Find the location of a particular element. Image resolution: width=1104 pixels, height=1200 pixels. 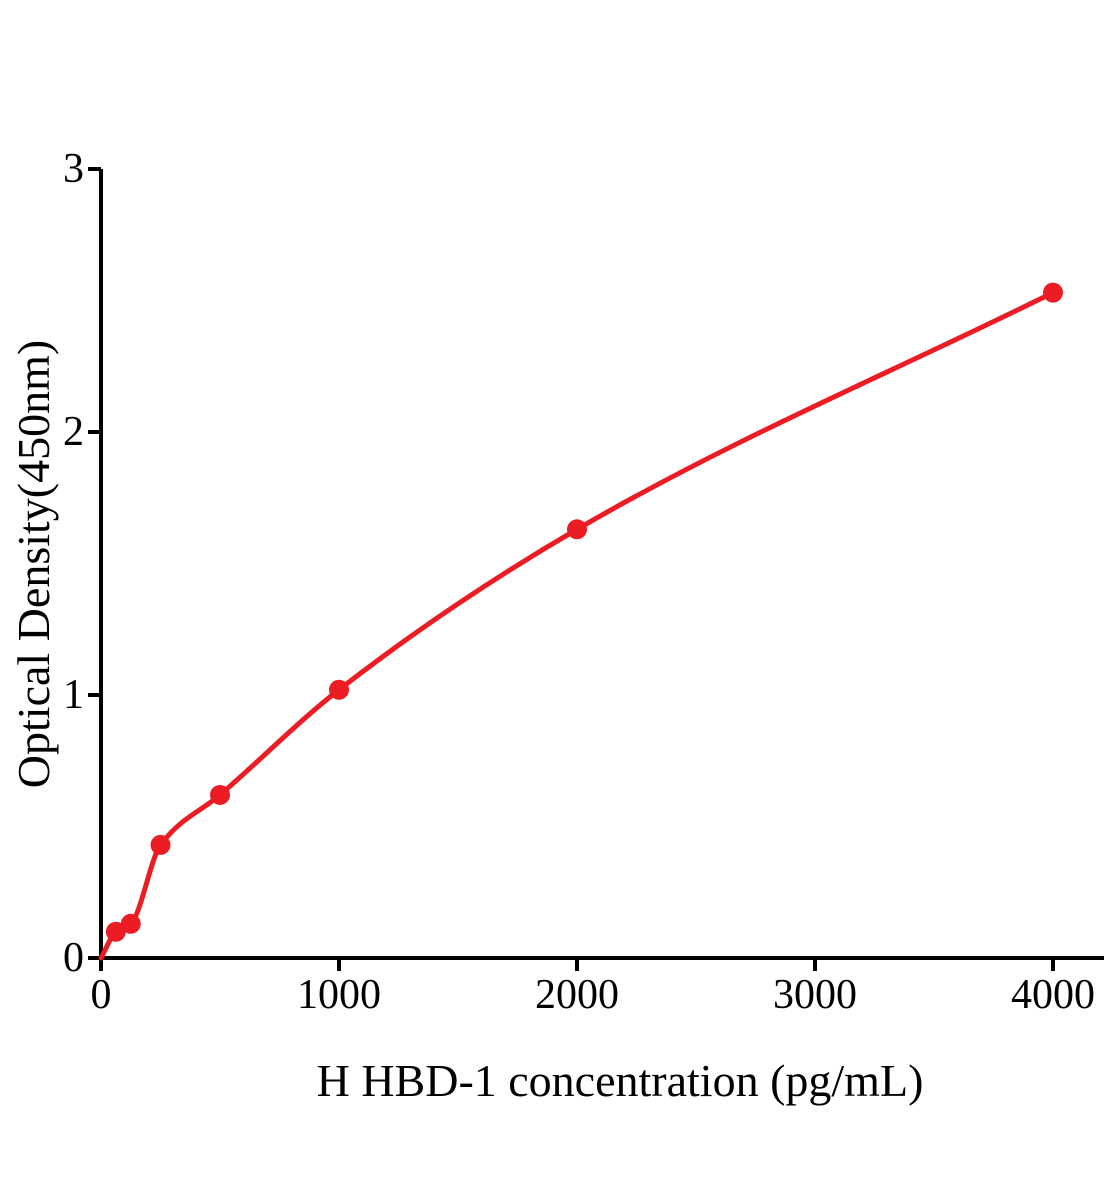

x-tick-label: 0 is located at coordinates (101, 995).